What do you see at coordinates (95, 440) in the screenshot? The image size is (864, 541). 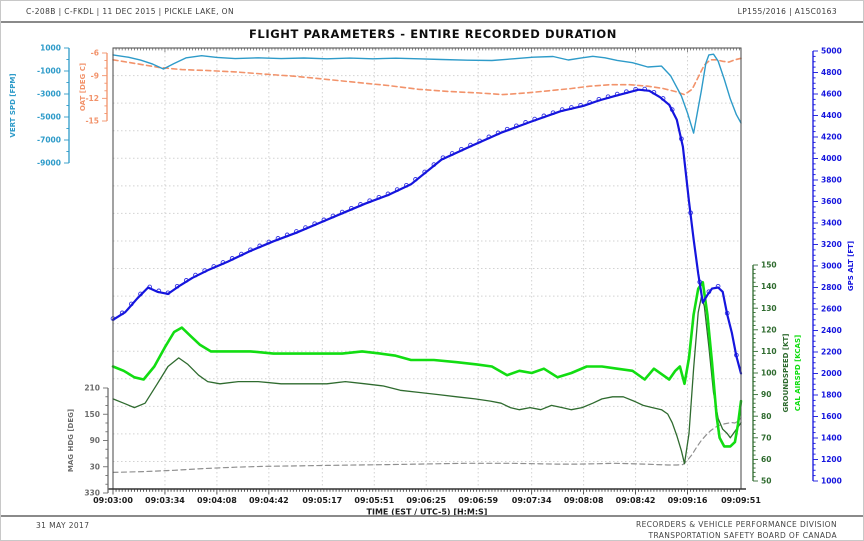 I see `mag-hdg-tick-label: 90` at bounding box center [95, 440].